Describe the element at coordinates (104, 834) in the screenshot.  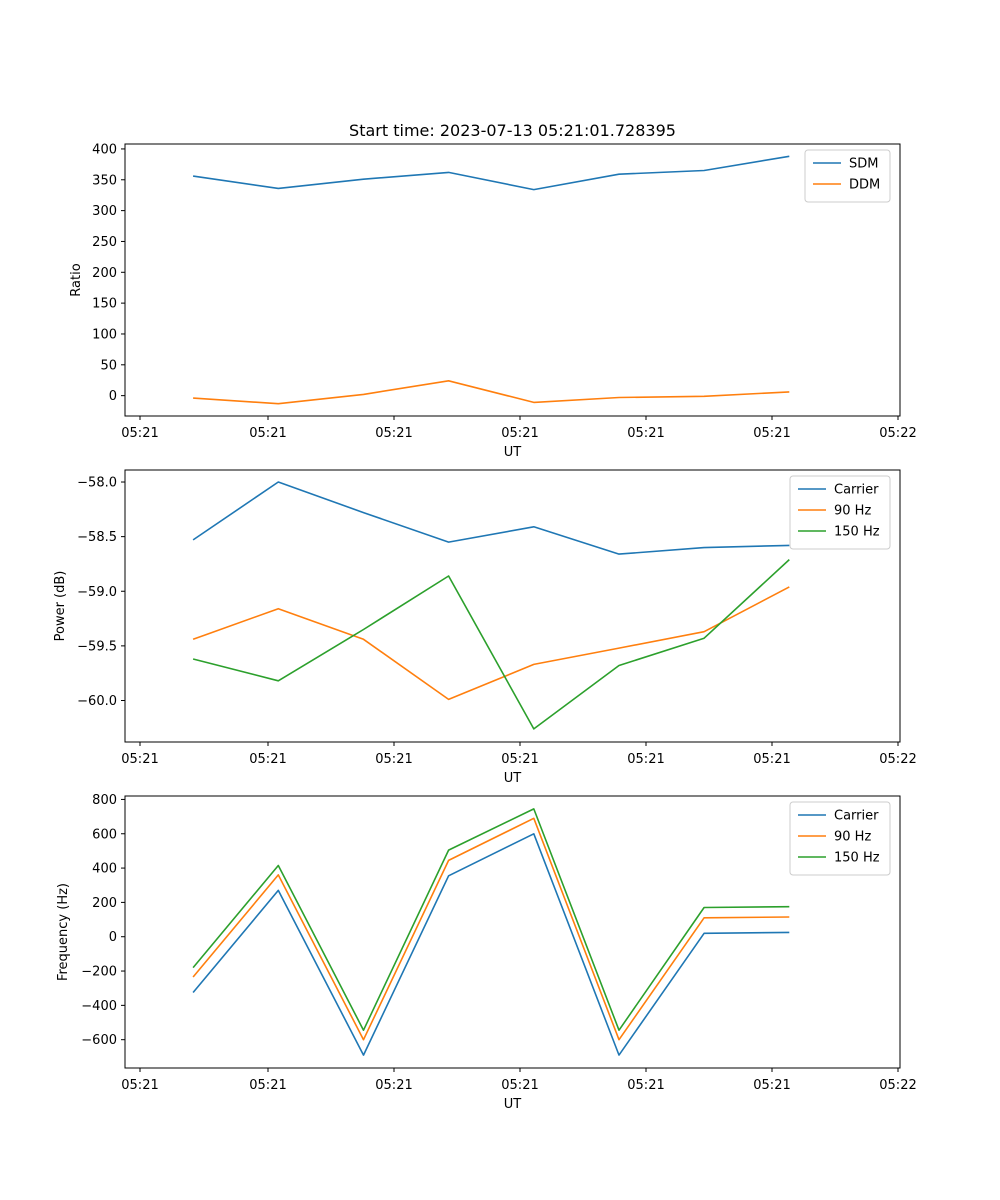
I see `y-tick-label: 600` at that location.